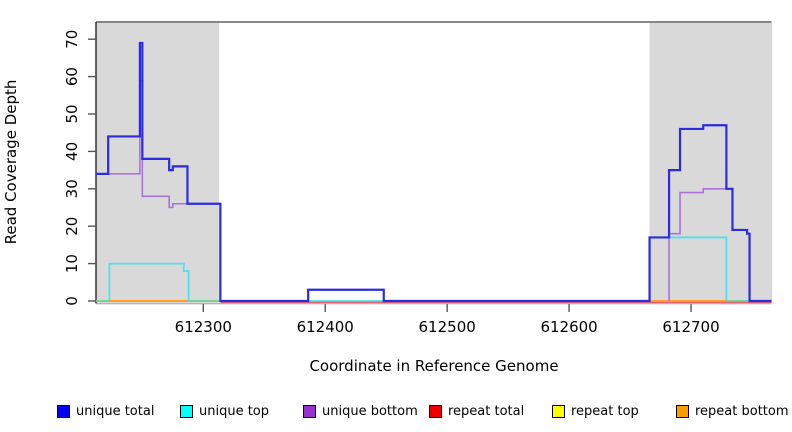 This screenshot has width=792, height=432. I want to click on x-tick-label: 612600, so click(568, 327).